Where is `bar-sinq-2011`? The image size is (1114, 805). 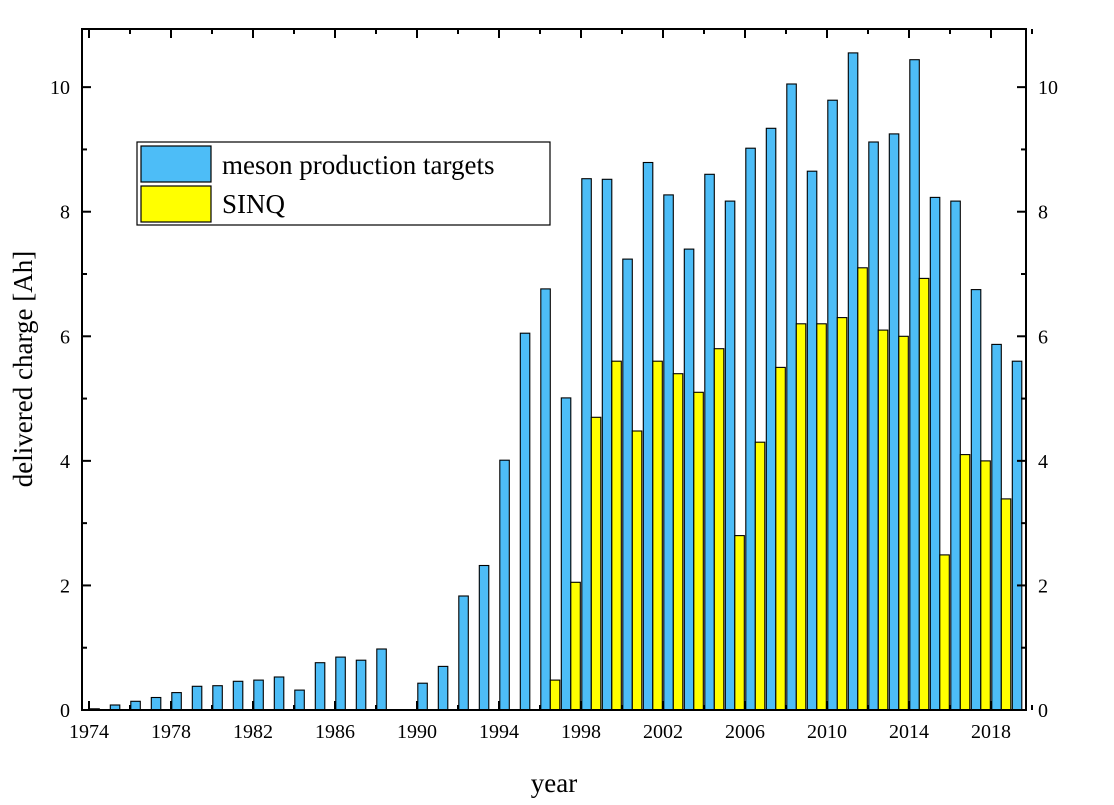 bar-sinq-2011 is located at coordinates (862, 489).